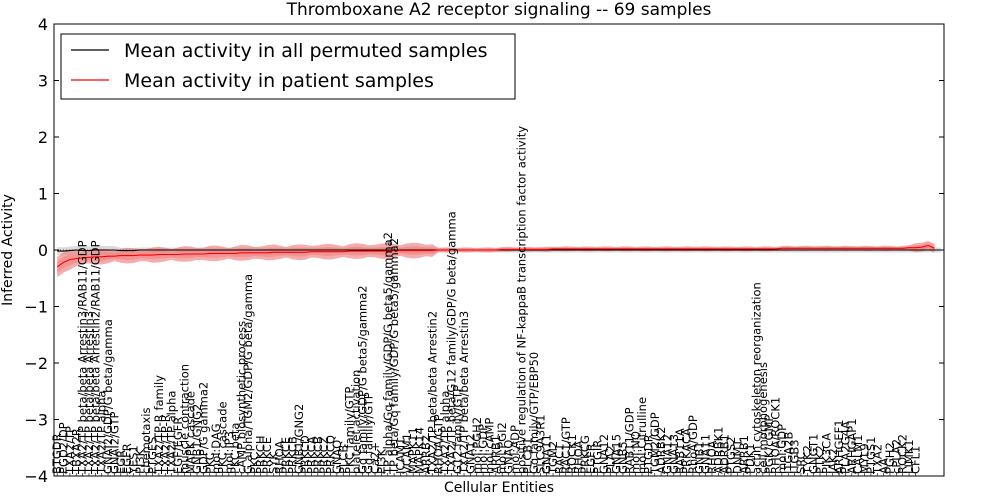  I want to click on x-tick-label: RAC1, so click(559, 458).